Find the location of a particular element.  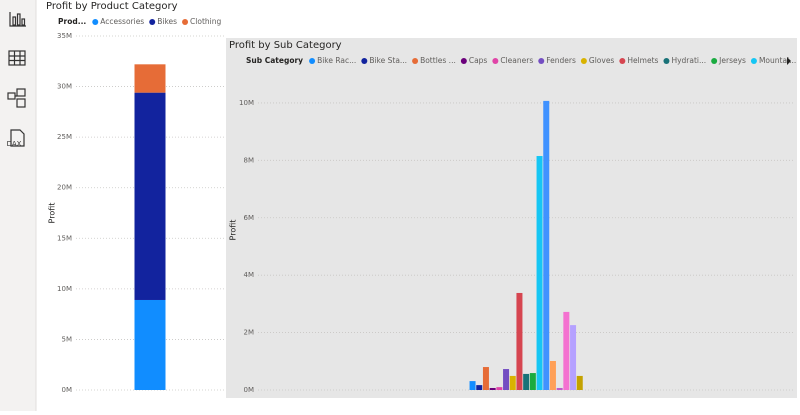

dax-query-icon: DAX is located at coordinates (16, 138).